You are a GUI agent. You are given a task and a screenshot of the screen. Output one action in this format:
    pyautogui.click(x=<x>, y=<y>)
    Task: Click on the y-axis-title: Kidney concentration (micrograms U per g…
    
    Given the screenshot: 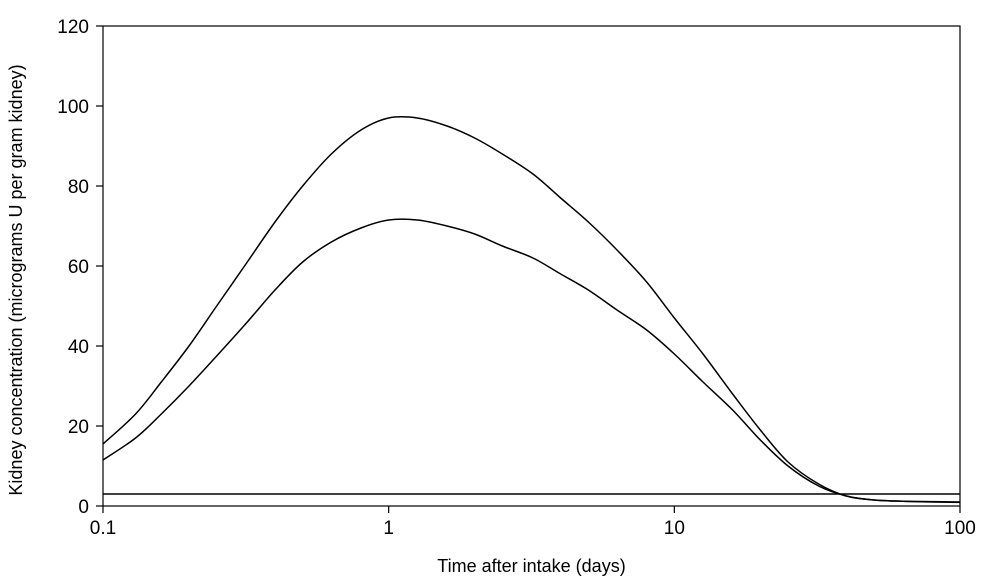 What is the action you would take?
    pyautogui.click(x=16, y=279)
    